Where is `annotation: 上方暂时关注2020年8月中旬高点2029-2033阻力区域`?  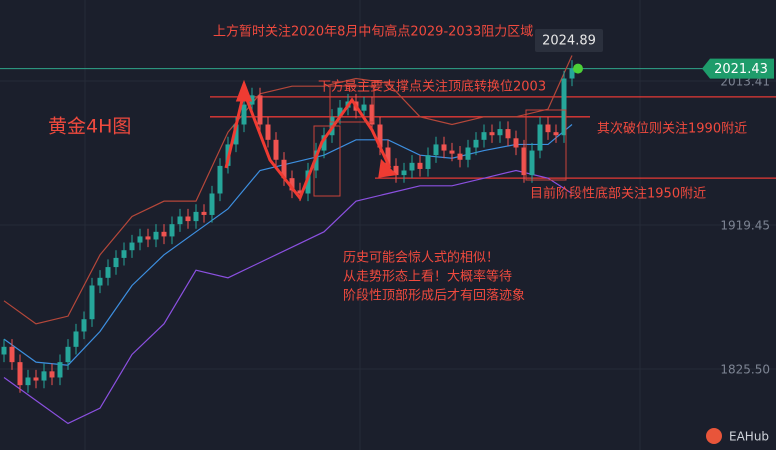 annotation: 上方暂时关注2020年8月中旬高点2029-2033阻力区域 is located at coordinates (373, 32).